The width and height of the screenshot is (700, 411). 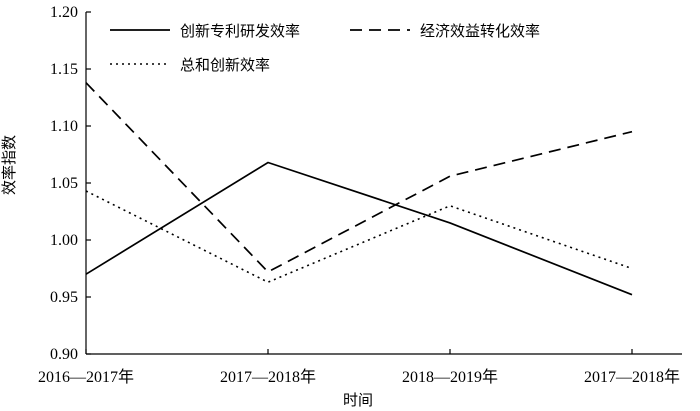 I want to click on x-tick-label: 2018—2019年, so click(x=450, y=377).